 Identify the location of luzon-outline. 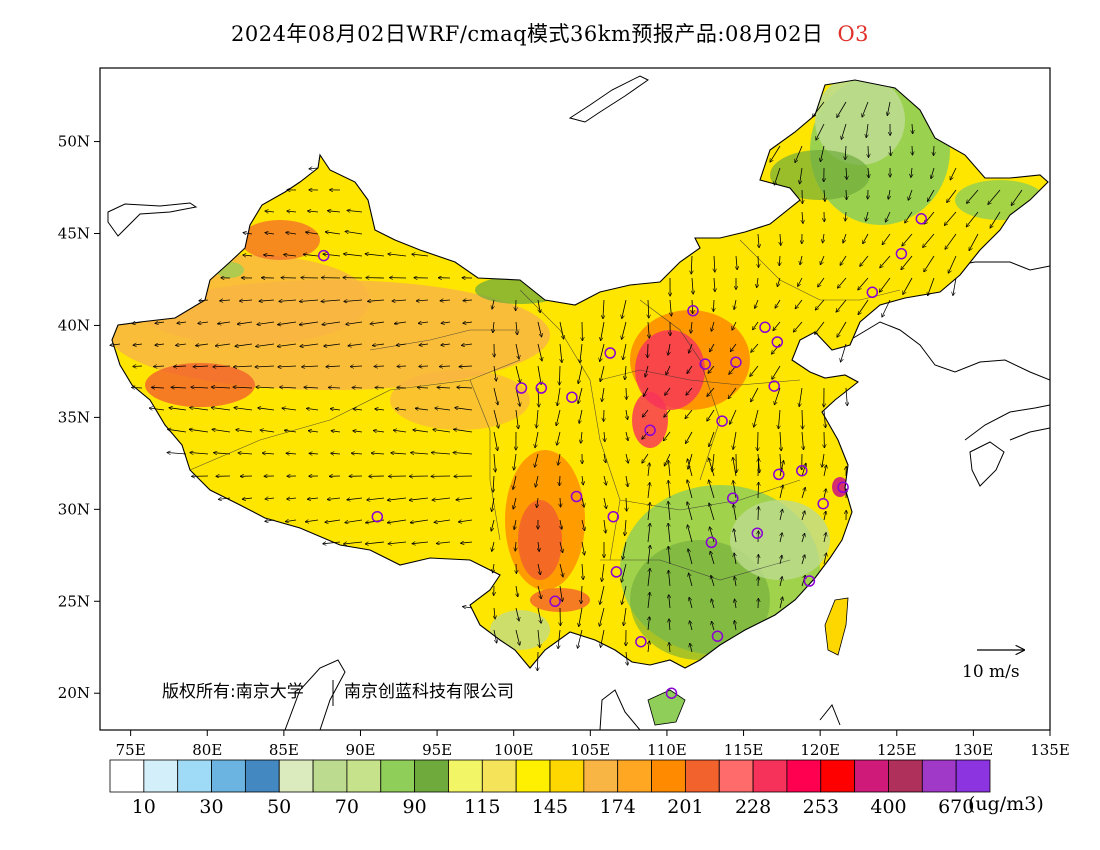
(830, 715).